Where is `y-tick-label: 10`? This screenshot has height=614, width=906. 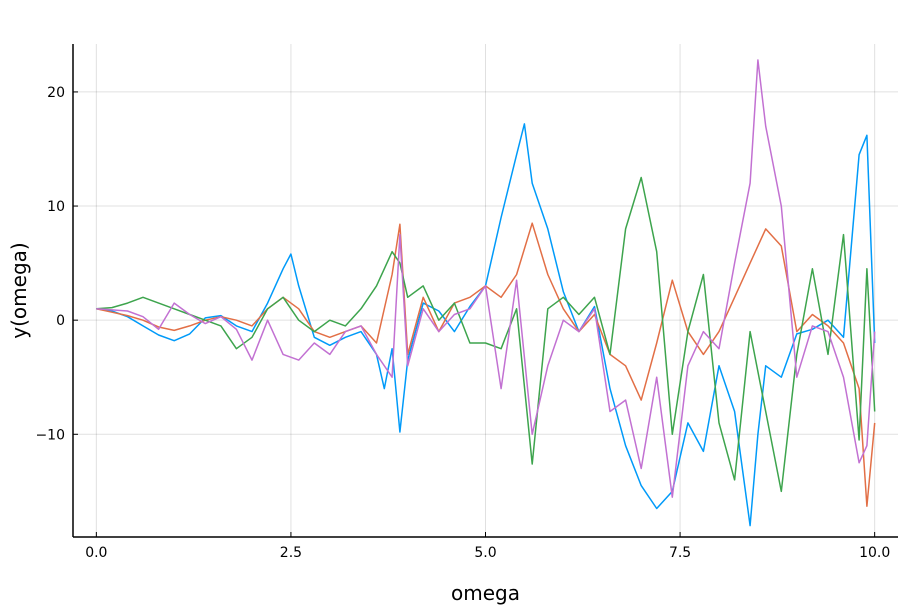
y-tick-label: 10 is located at coordinates (56, 207).